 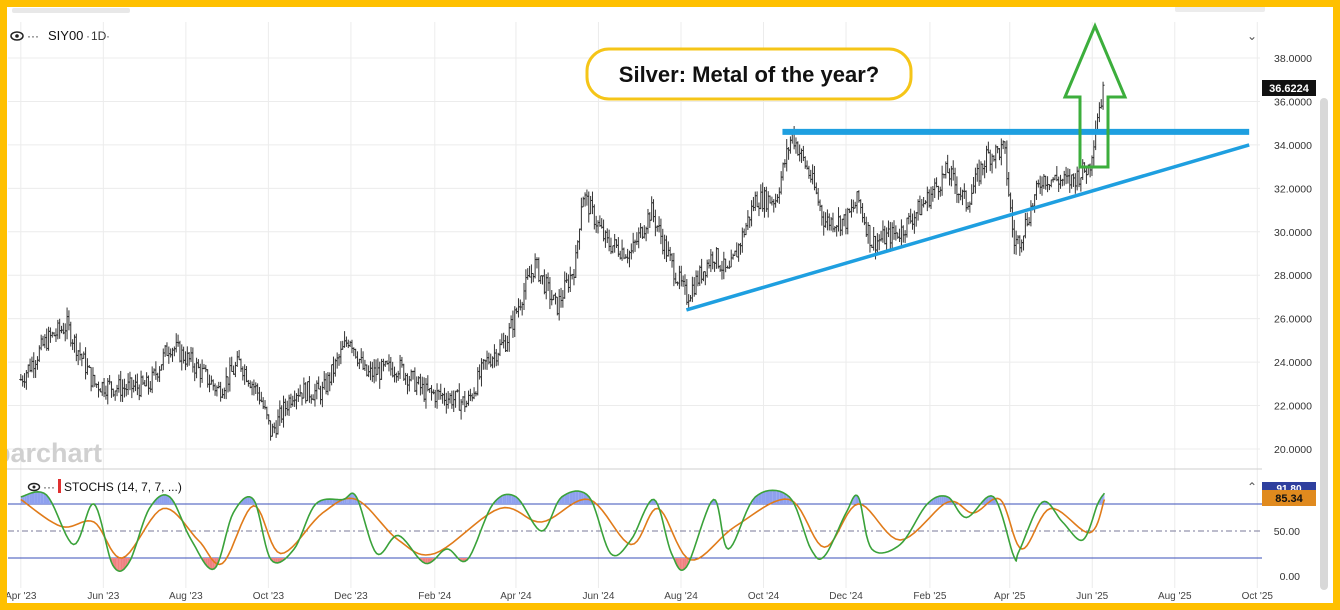 What do you see at coordinates (123, 487) in the screenshot?
I see `stoch-label: STOCHS (14, 7, 7, ...)` at bounding box center [123, 487].